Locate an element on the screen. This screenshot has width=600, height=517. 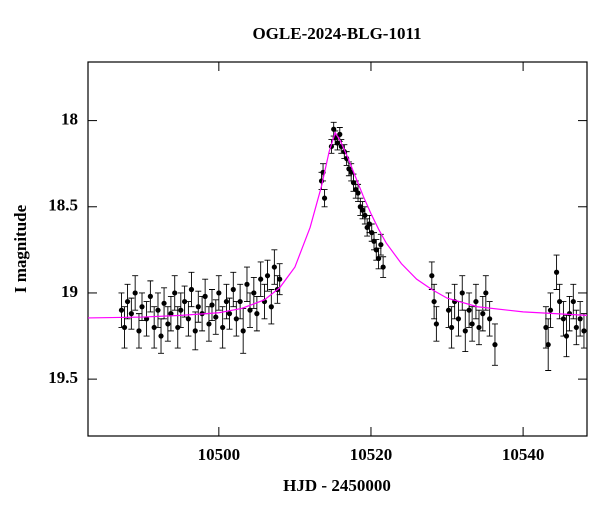
y-axis-label: I magnitude is located at coordinates (20, 248).